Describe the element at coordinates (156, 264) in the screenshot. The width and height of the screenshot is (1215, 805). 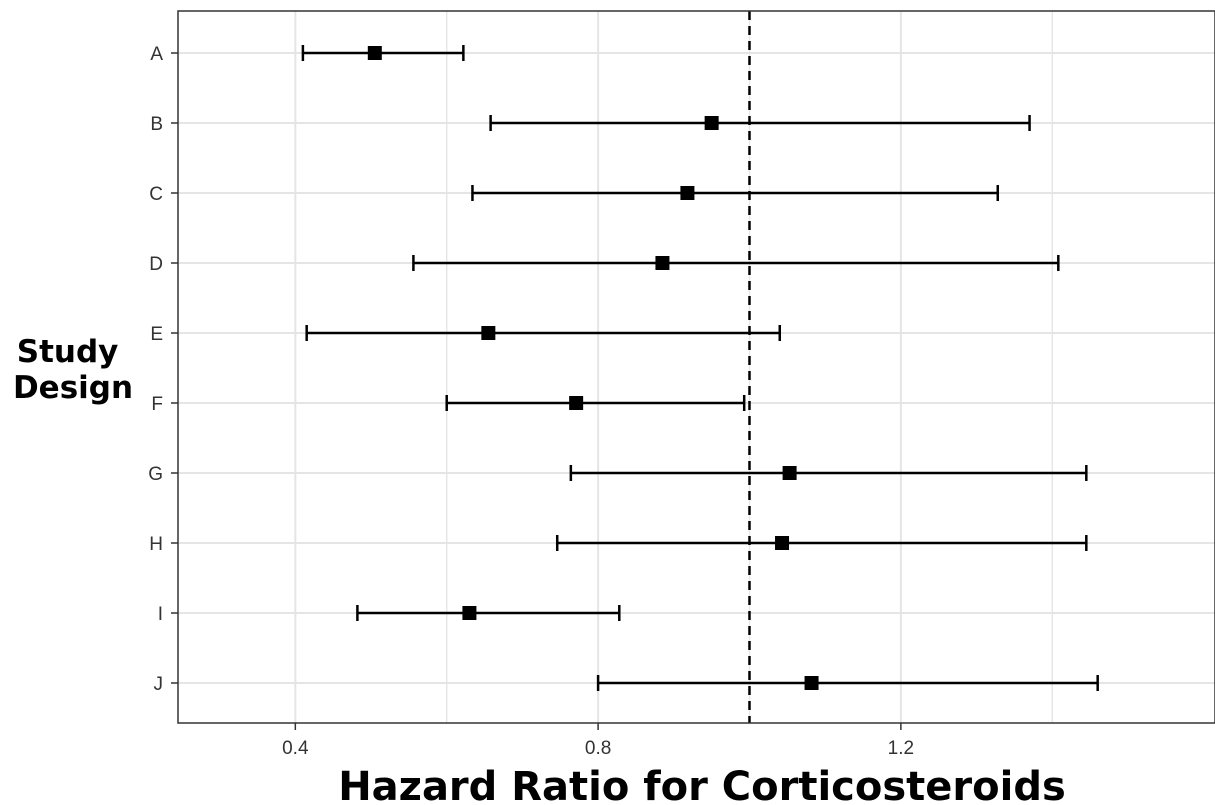
I see `y-tick-label: D` at that location.